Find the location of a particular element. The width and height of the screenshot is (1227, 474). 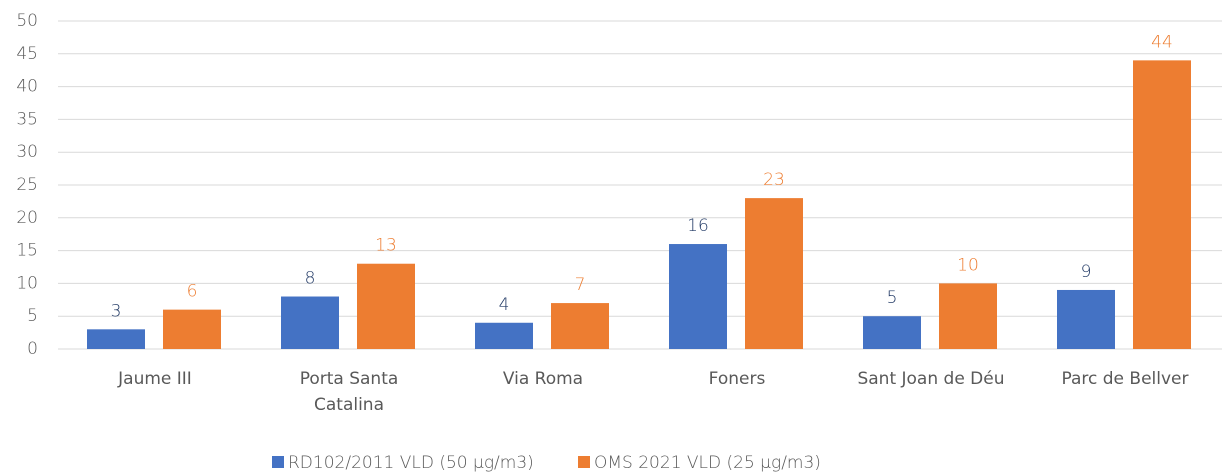

y-tick-label: 0 is located at coordinates (32, 349).